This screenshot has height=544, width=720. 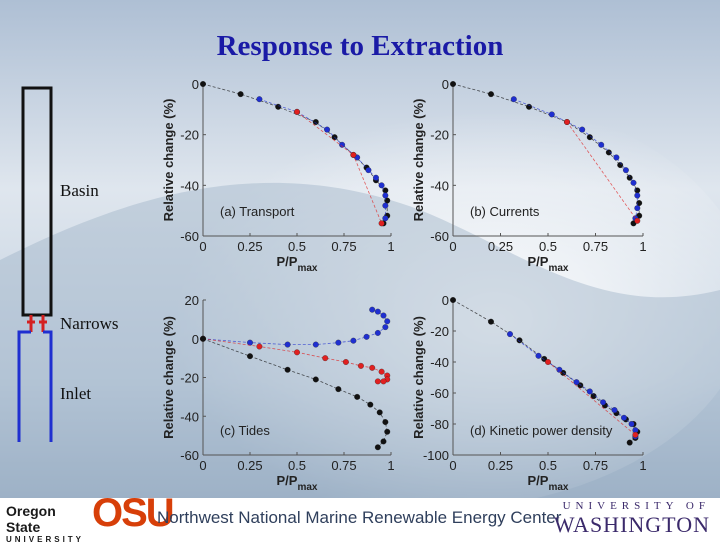 I want to click on narrows-label: Narrows, so click(x=89, y=323).